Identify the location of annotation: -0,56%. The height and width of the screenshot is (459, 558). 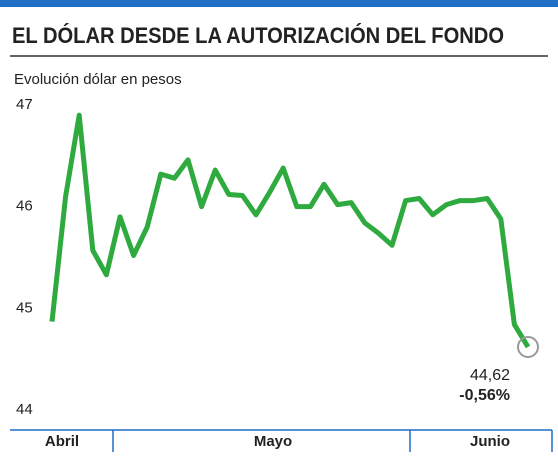
(484, 395).